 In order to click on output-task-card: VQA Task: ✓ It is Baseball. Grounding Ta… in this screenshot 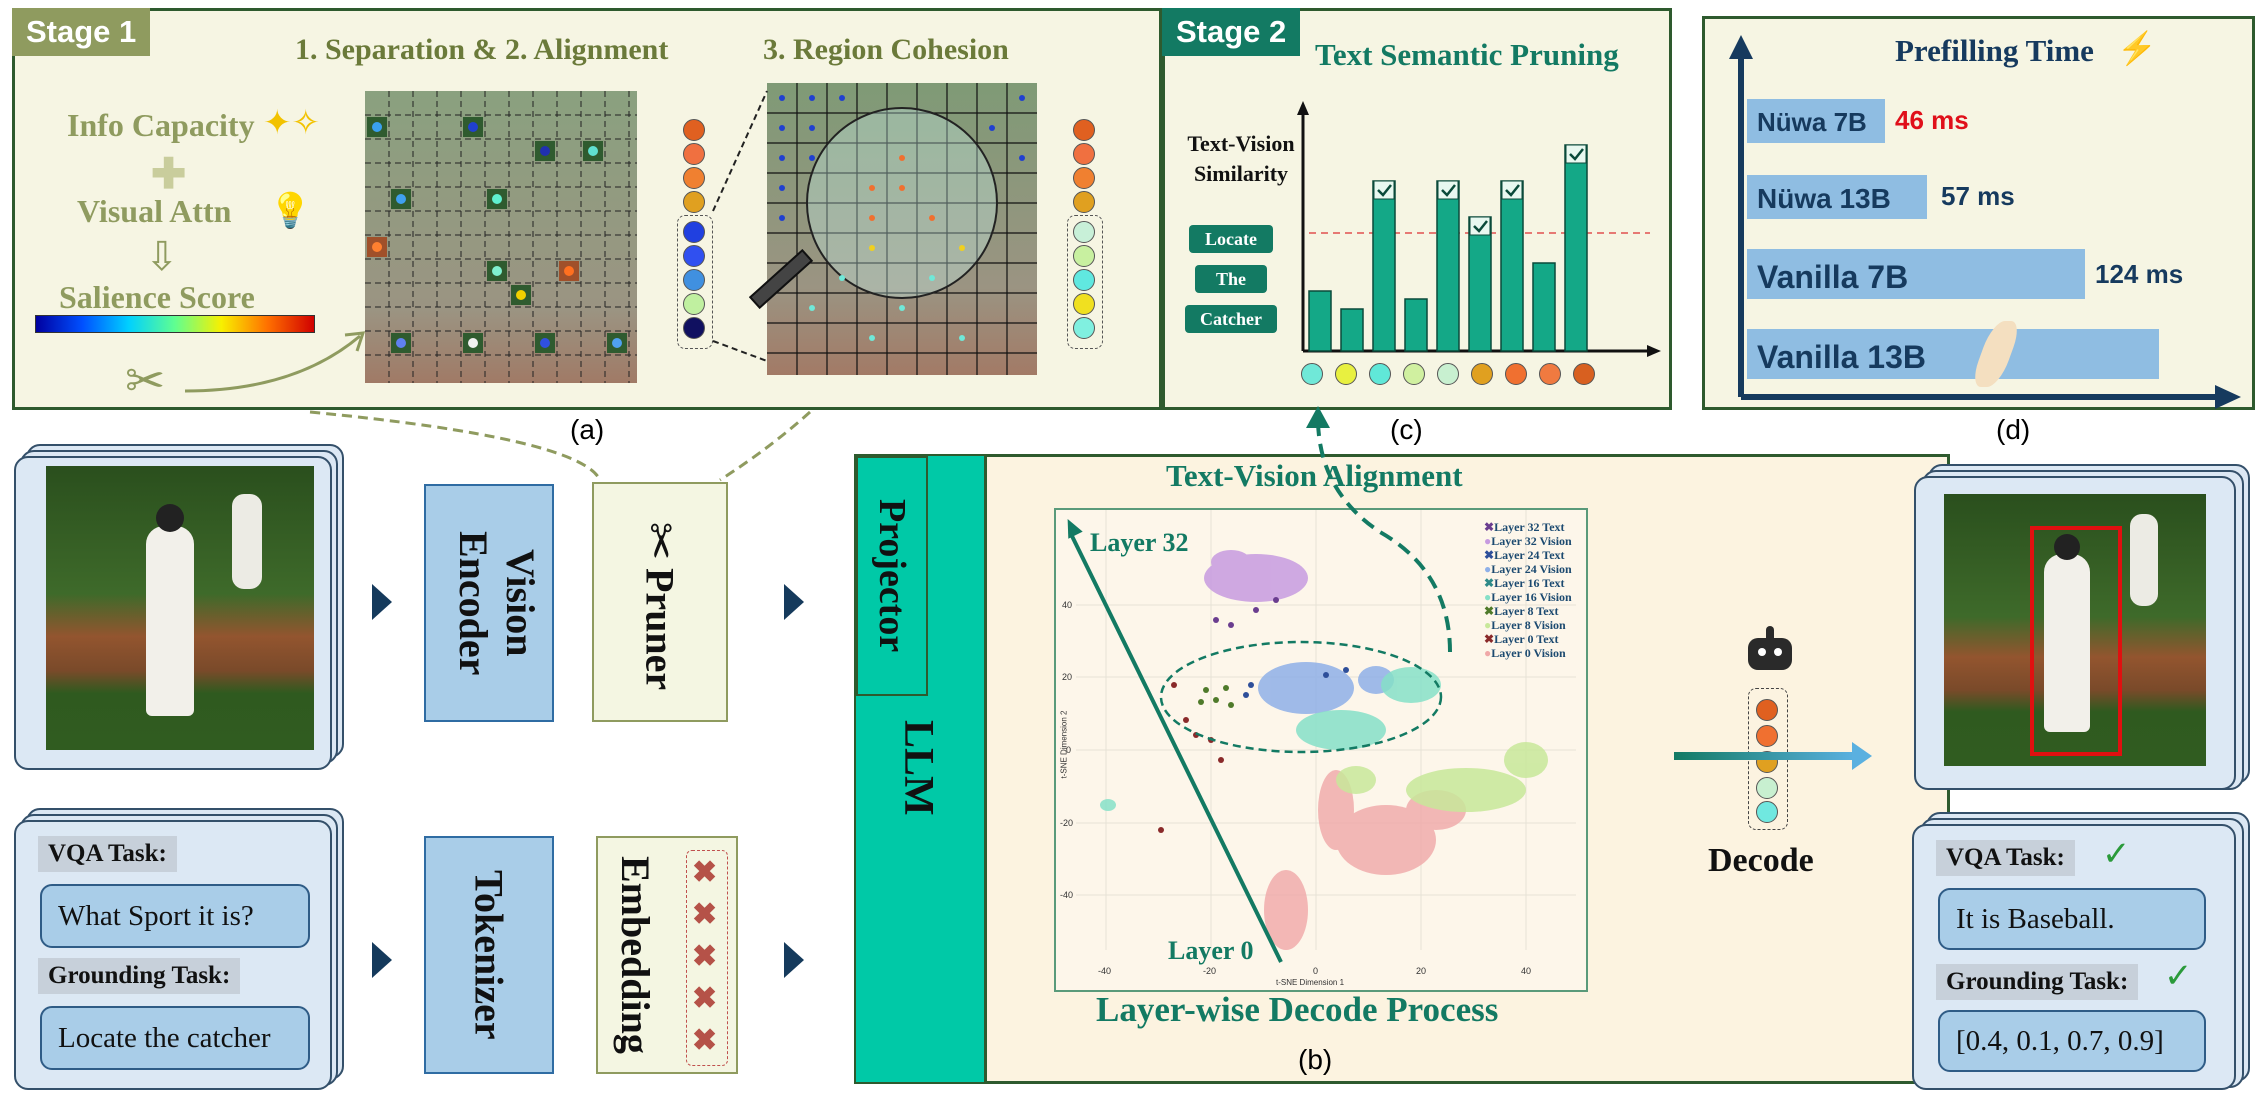, I will do `click(2074, 957)`.